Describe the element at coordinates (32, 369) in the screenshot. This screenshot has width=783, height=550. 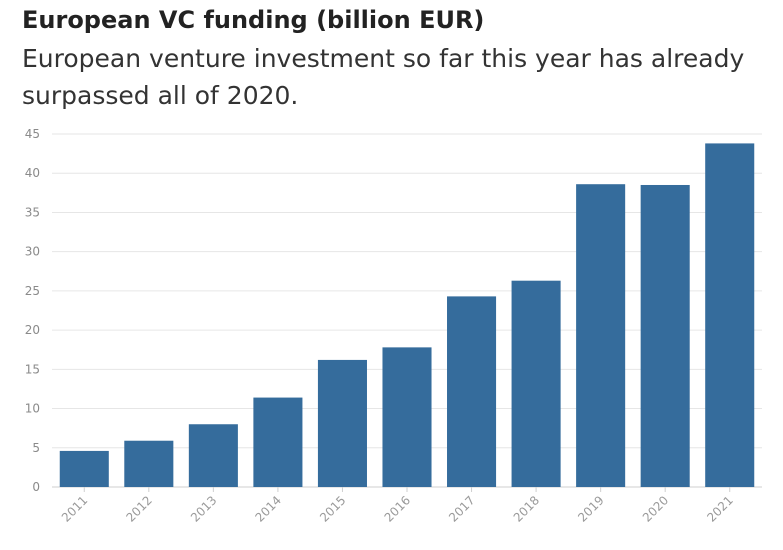
I see `y-tick-label: 15` at that location.